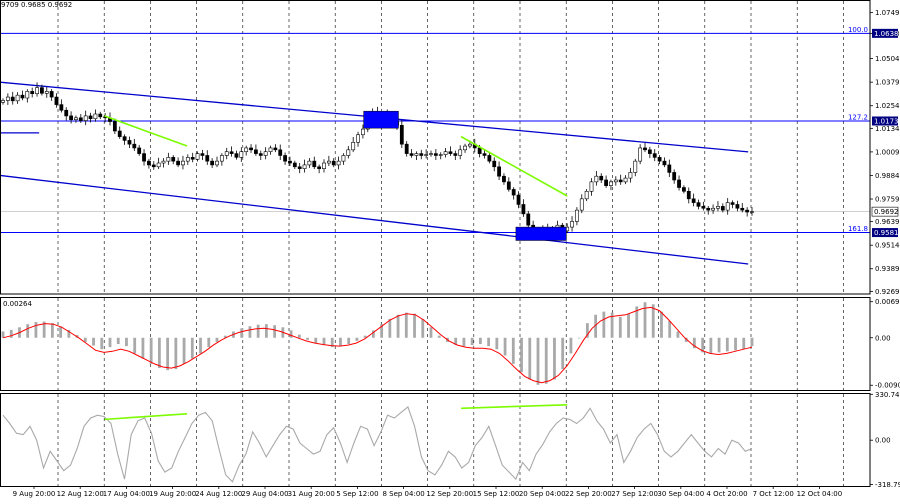  What do you see at coordinates (820, 494) in the screenshot?
I see `x-tick-label: 12 Oct 04:00` at bounding box center [820, 494].